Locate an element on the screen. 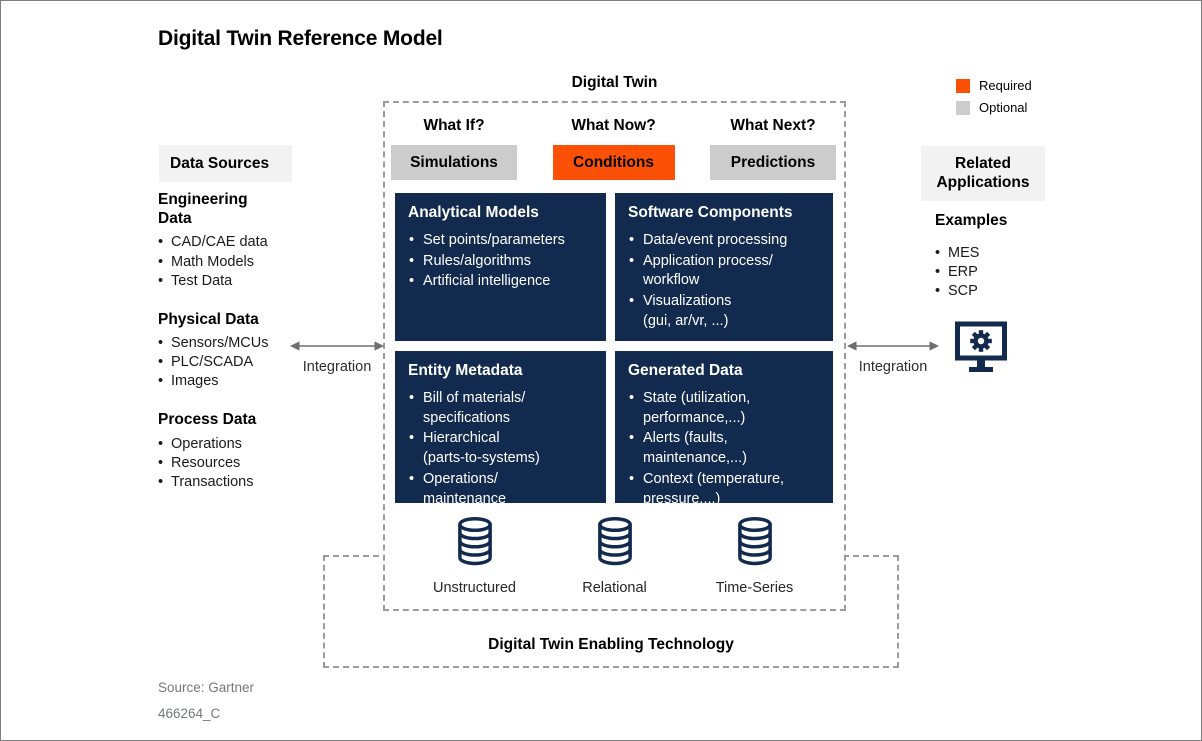 The height and width of the screenshot is (741, 1202). predictions-box: Predictions is located at coordinates (773, 162).